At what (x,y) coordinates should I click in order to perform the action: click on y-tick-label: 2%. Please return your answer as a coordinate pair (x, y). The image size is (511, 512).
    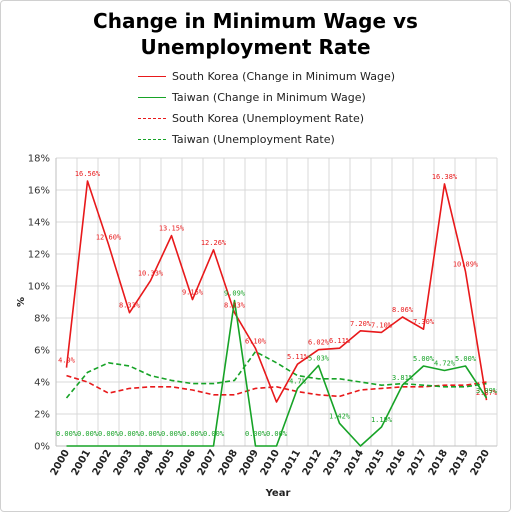
    Looking at the image, I should click on (42, 415).